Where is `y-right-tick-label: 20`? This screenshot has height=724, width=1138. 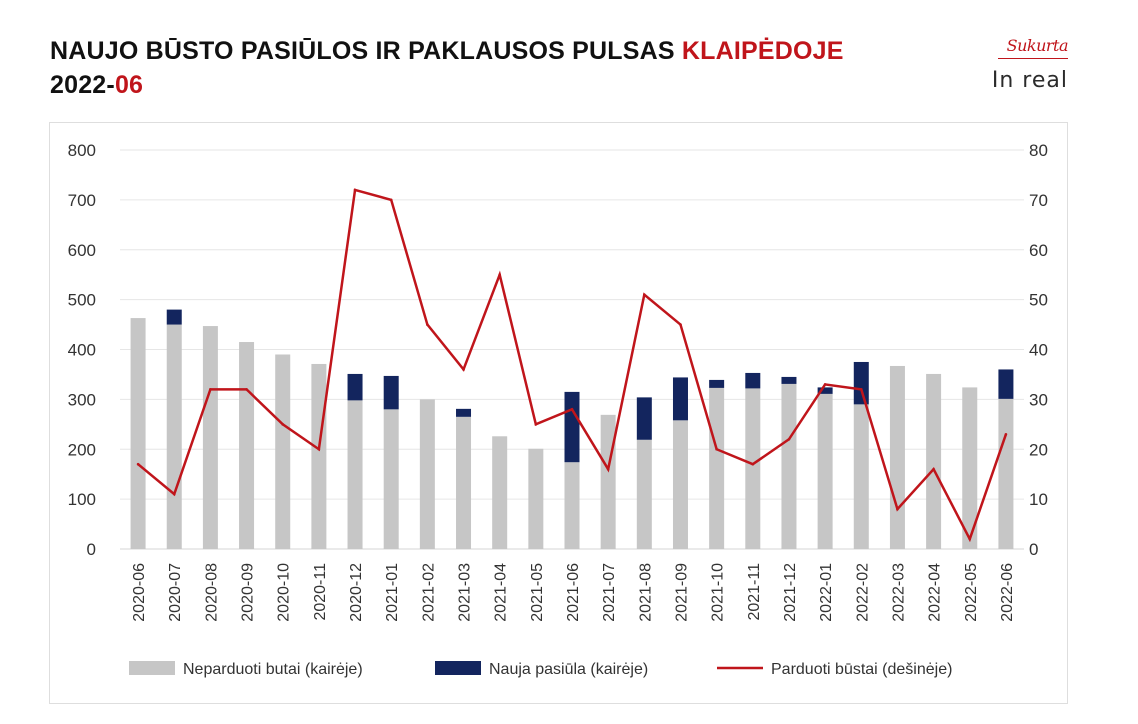 y-right-tick-label: 20 is located at coordinates (1038, 449).